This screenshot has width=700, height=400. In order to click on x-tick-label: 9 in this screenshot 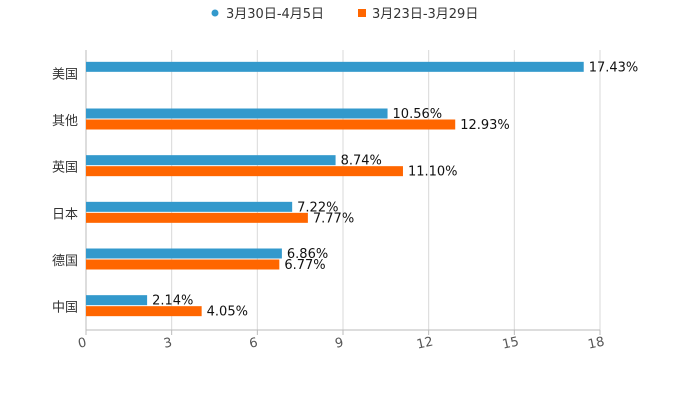, I will do `click(339, 343)`.